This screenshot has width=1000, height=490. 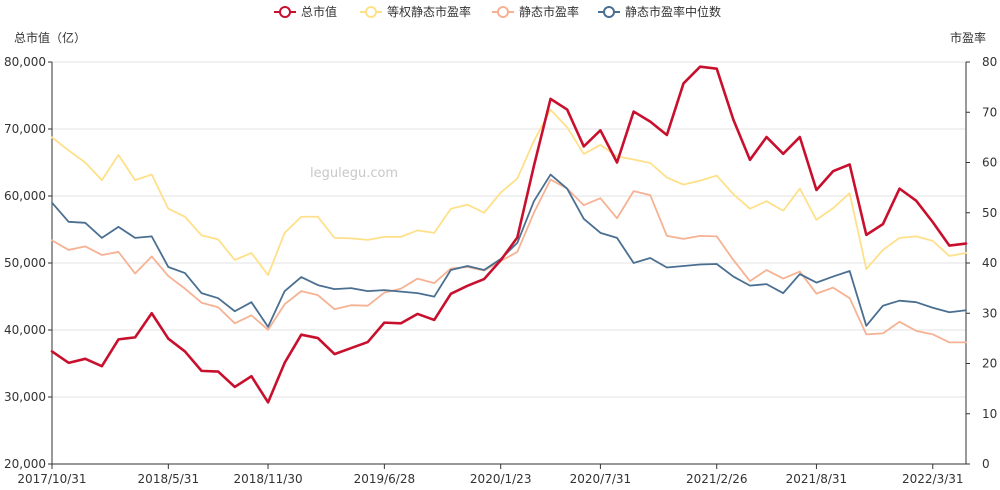 I want to click on right-tick-label: 70, so click(x=989, y=112).